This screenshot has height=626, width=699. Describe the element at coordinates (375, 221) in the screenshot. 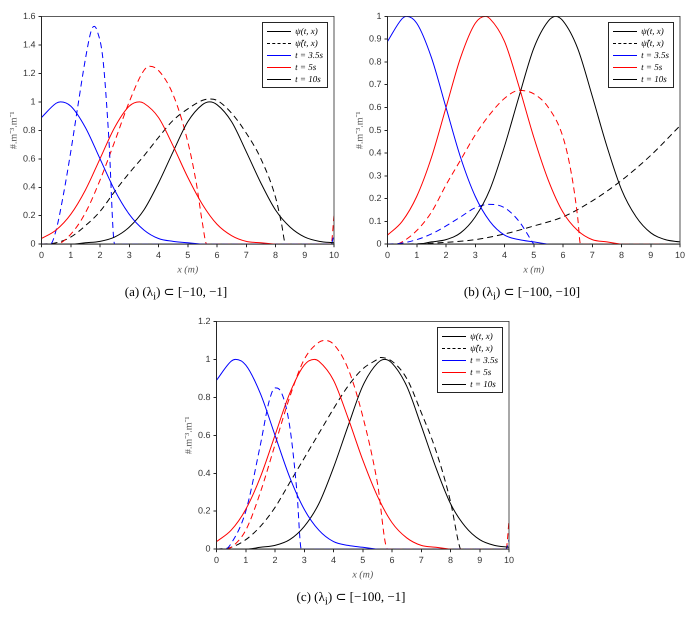

I see `y-tick-label: 0.1` at that location.